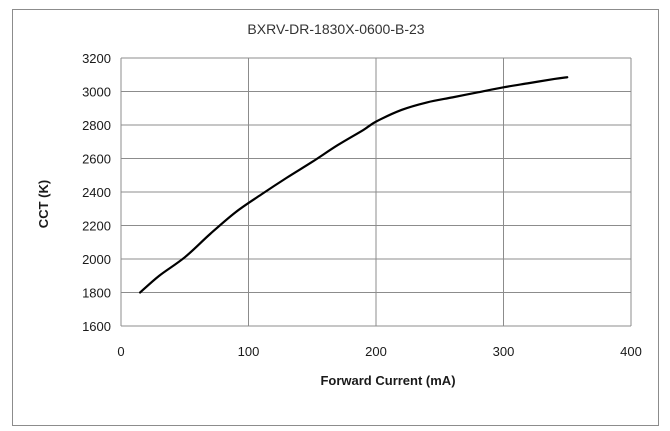 This screenshot has height=431, width=670. What do you see at coordinates (120, 351) in the screenshot?
I see `x-tick-label-0: 0` at bounding box center [120, 351].